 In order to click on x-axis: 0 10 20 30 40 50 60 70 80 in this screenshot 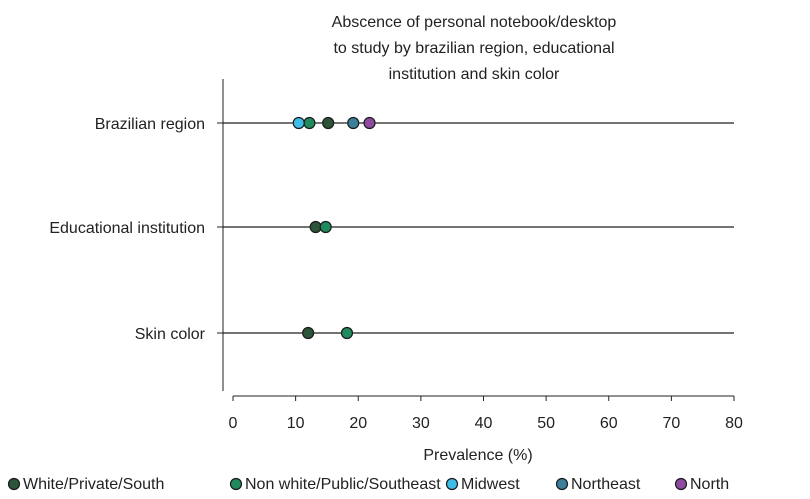, I will do `click(486, 413)`.